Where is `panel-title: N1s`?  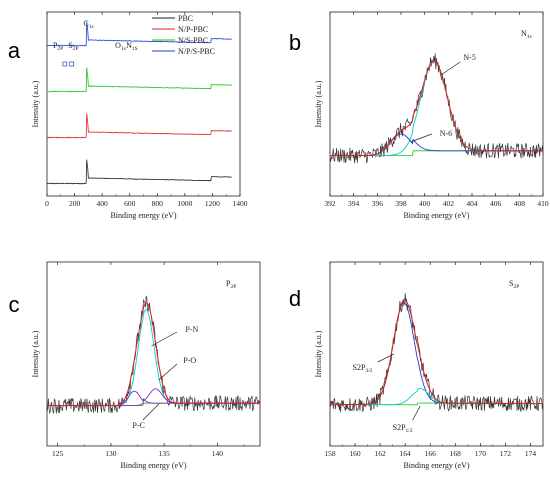
panel-title: N1s is located at coordinates (526, 34).